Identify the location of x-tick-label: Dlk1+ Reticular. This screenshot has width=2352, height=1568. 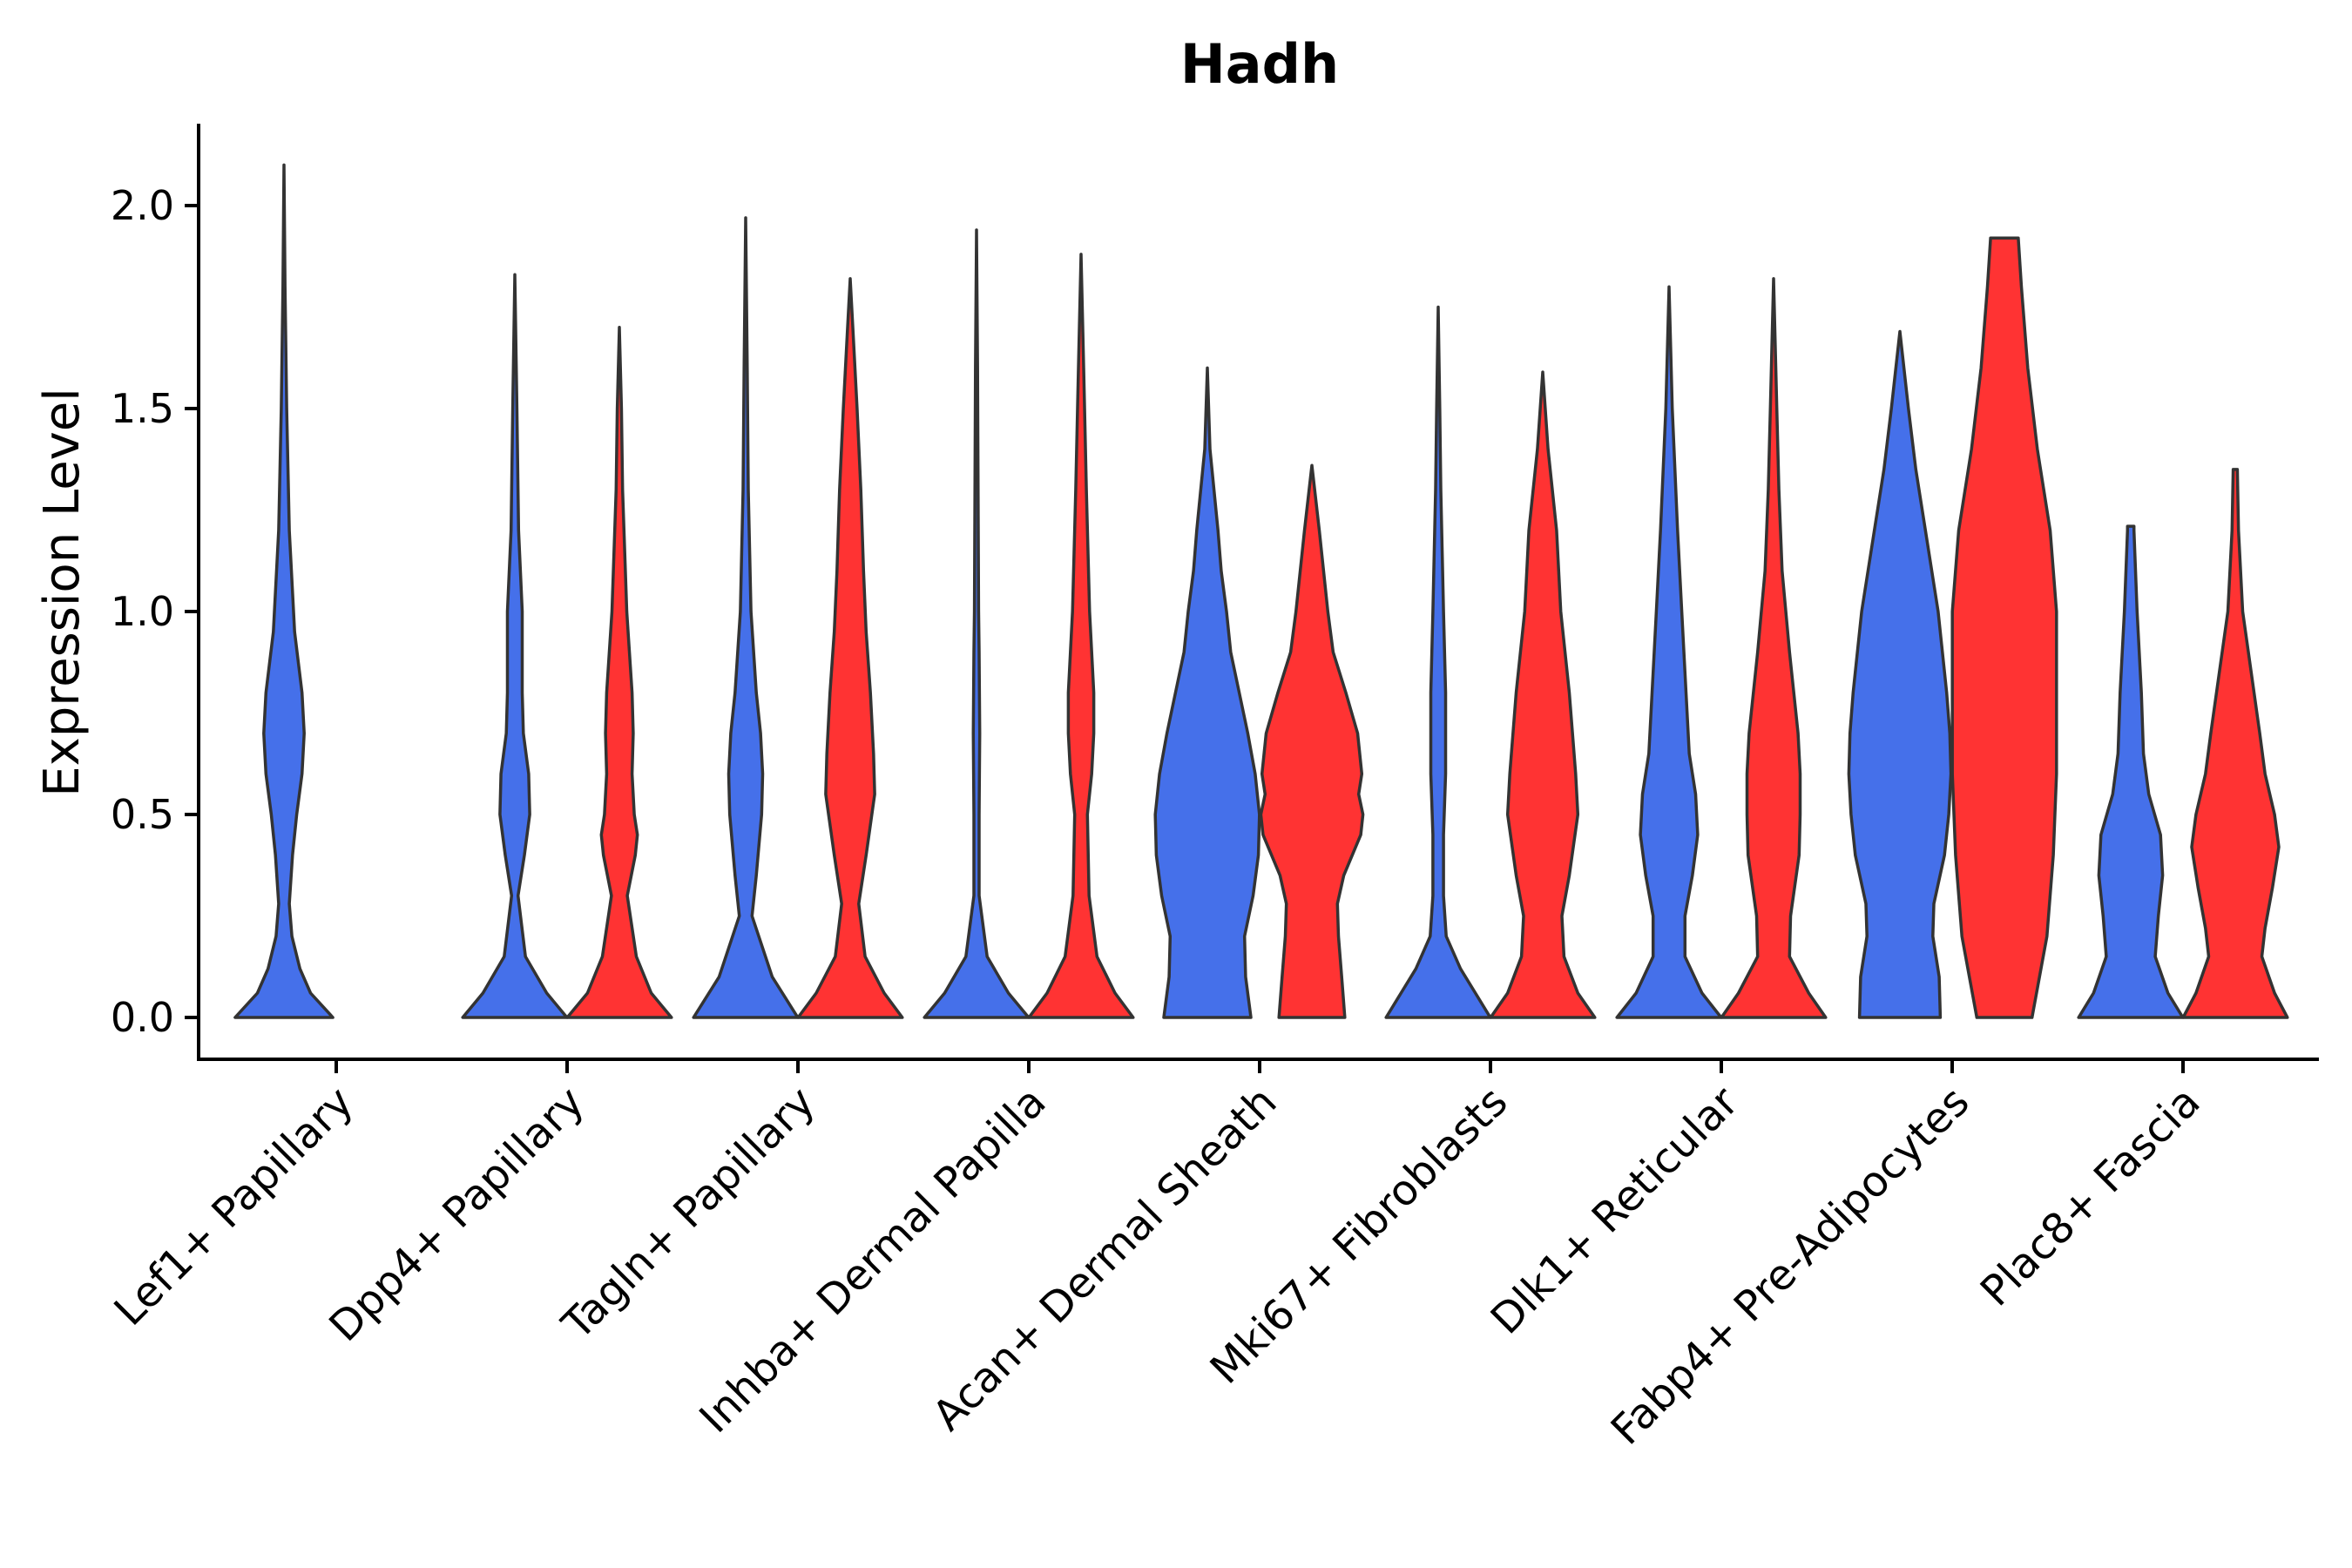
(1615, 1211).